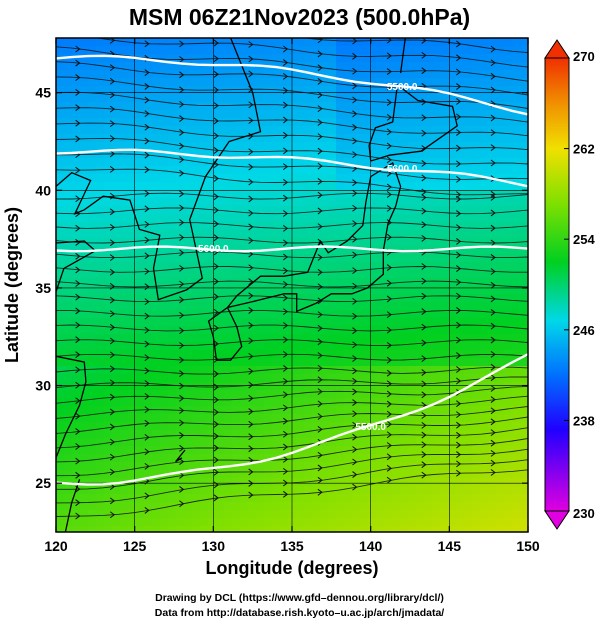 The height and width of the screenshot is (625, 599). What do you see at coordinates (43, 386) in the screenshot?
I see `y-tick-label: 30` at bounding box center [43, 386].